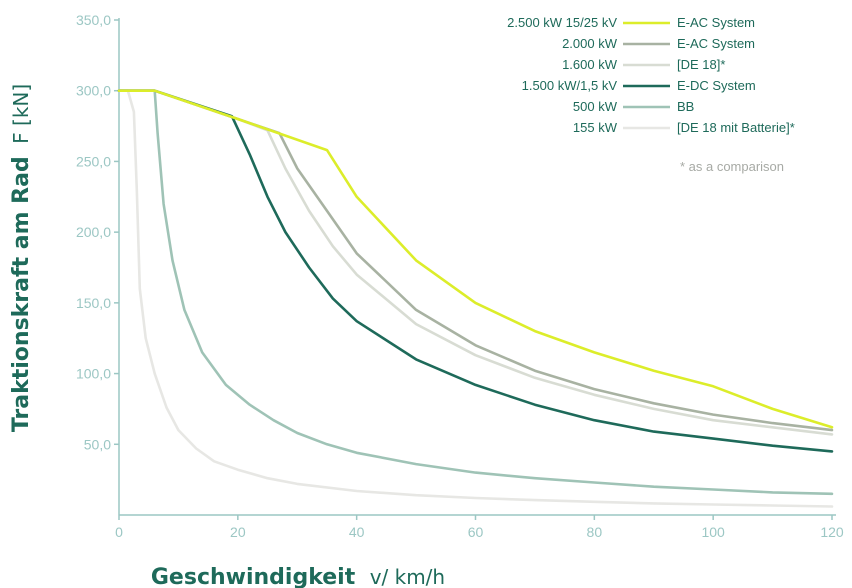 The width and height of the screenshot is (852, 588). What do you see at coordinates (685, 106) in the screenshot?
I see `legend-name: BB` at bounding box center [685, 106].